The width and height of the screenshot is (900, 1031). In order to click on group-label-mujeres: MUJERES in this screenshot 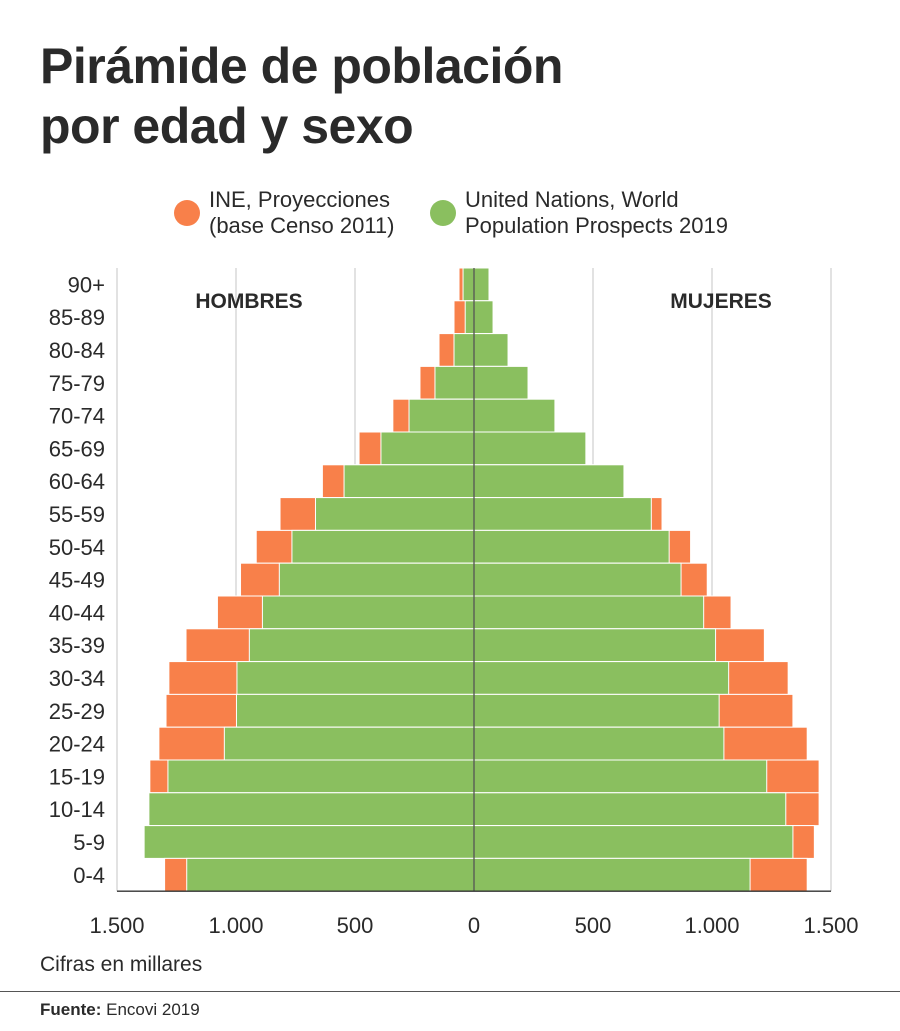, I will do `click(721, 301)`.